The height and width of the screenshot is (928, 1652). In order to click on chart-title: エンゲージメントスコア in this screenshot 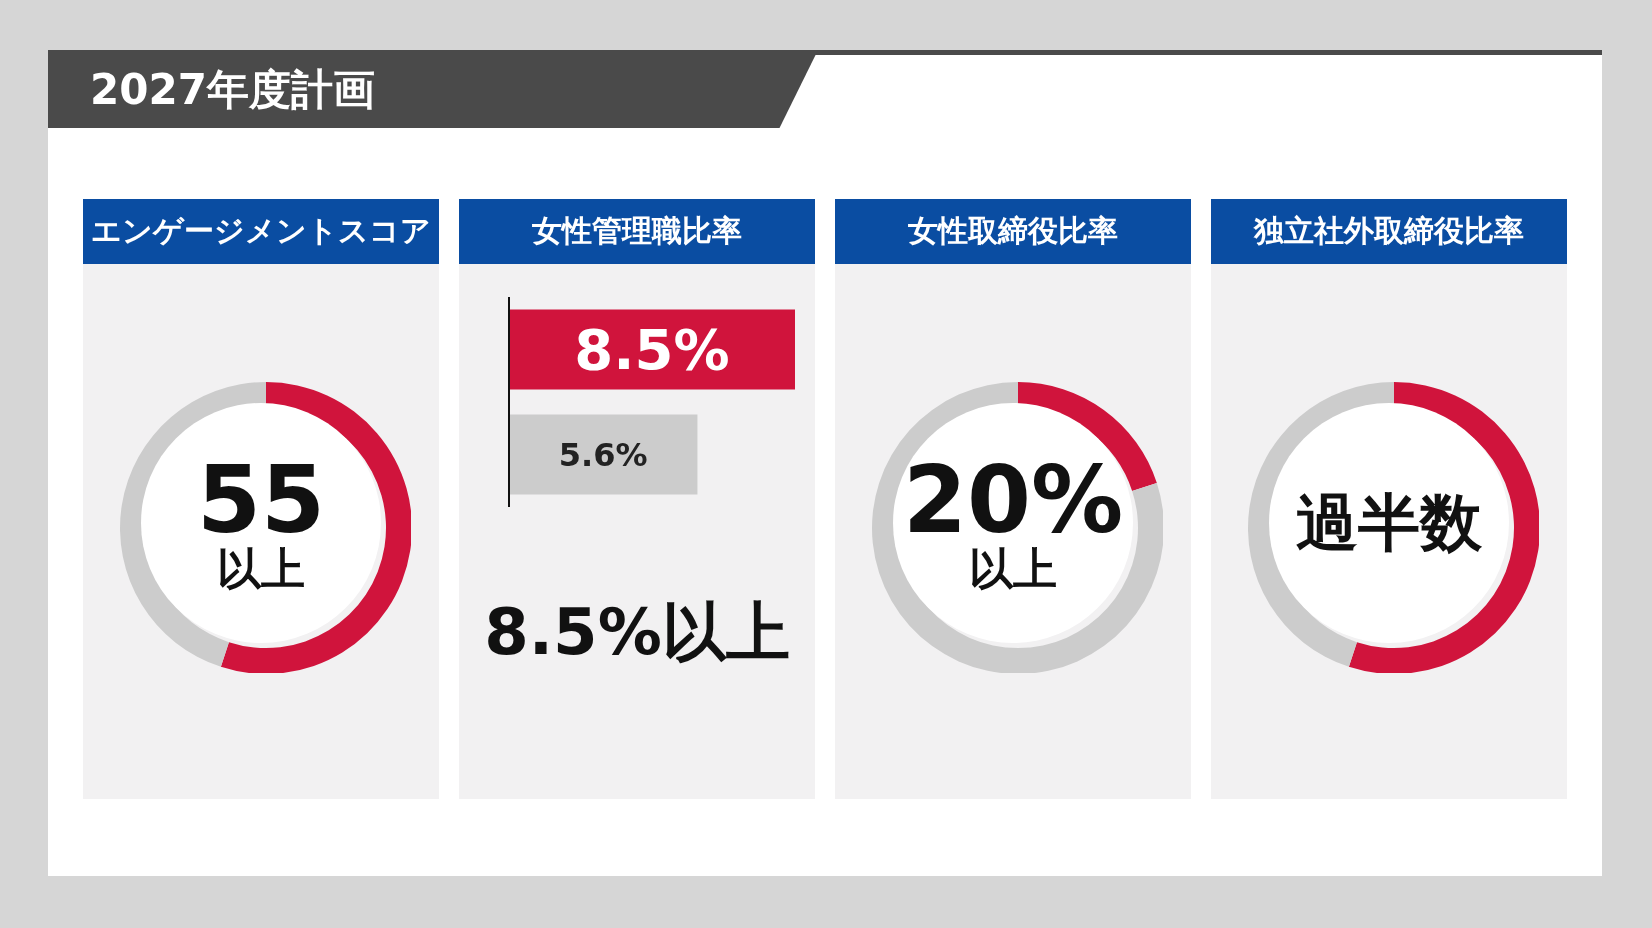, I will do `click(261, 231)`.